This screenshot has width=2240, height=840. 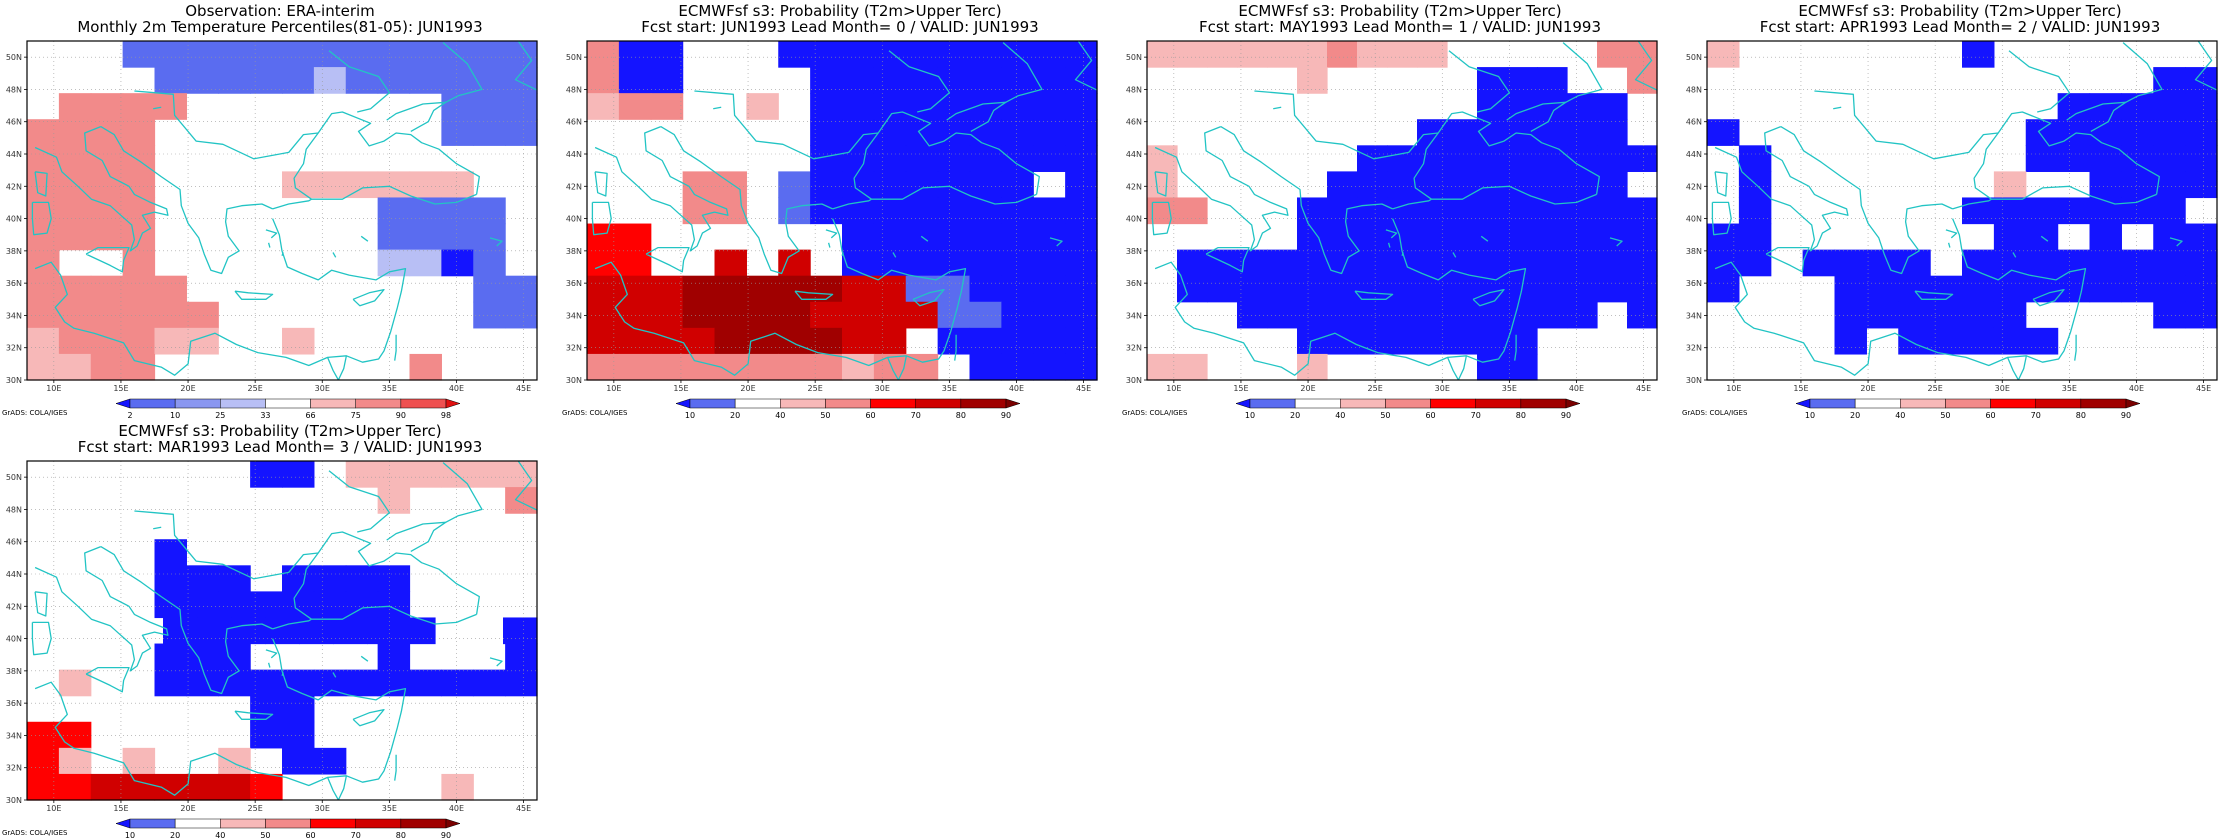 I want to click on colorbar-label: 90, so click(x=2126, y=415).